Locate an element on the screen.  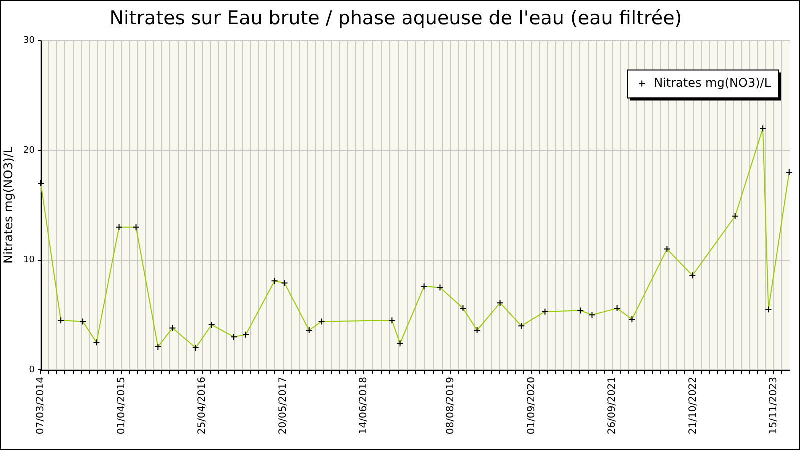
y-tick-label: 30 is located at coordinates (30, 41).